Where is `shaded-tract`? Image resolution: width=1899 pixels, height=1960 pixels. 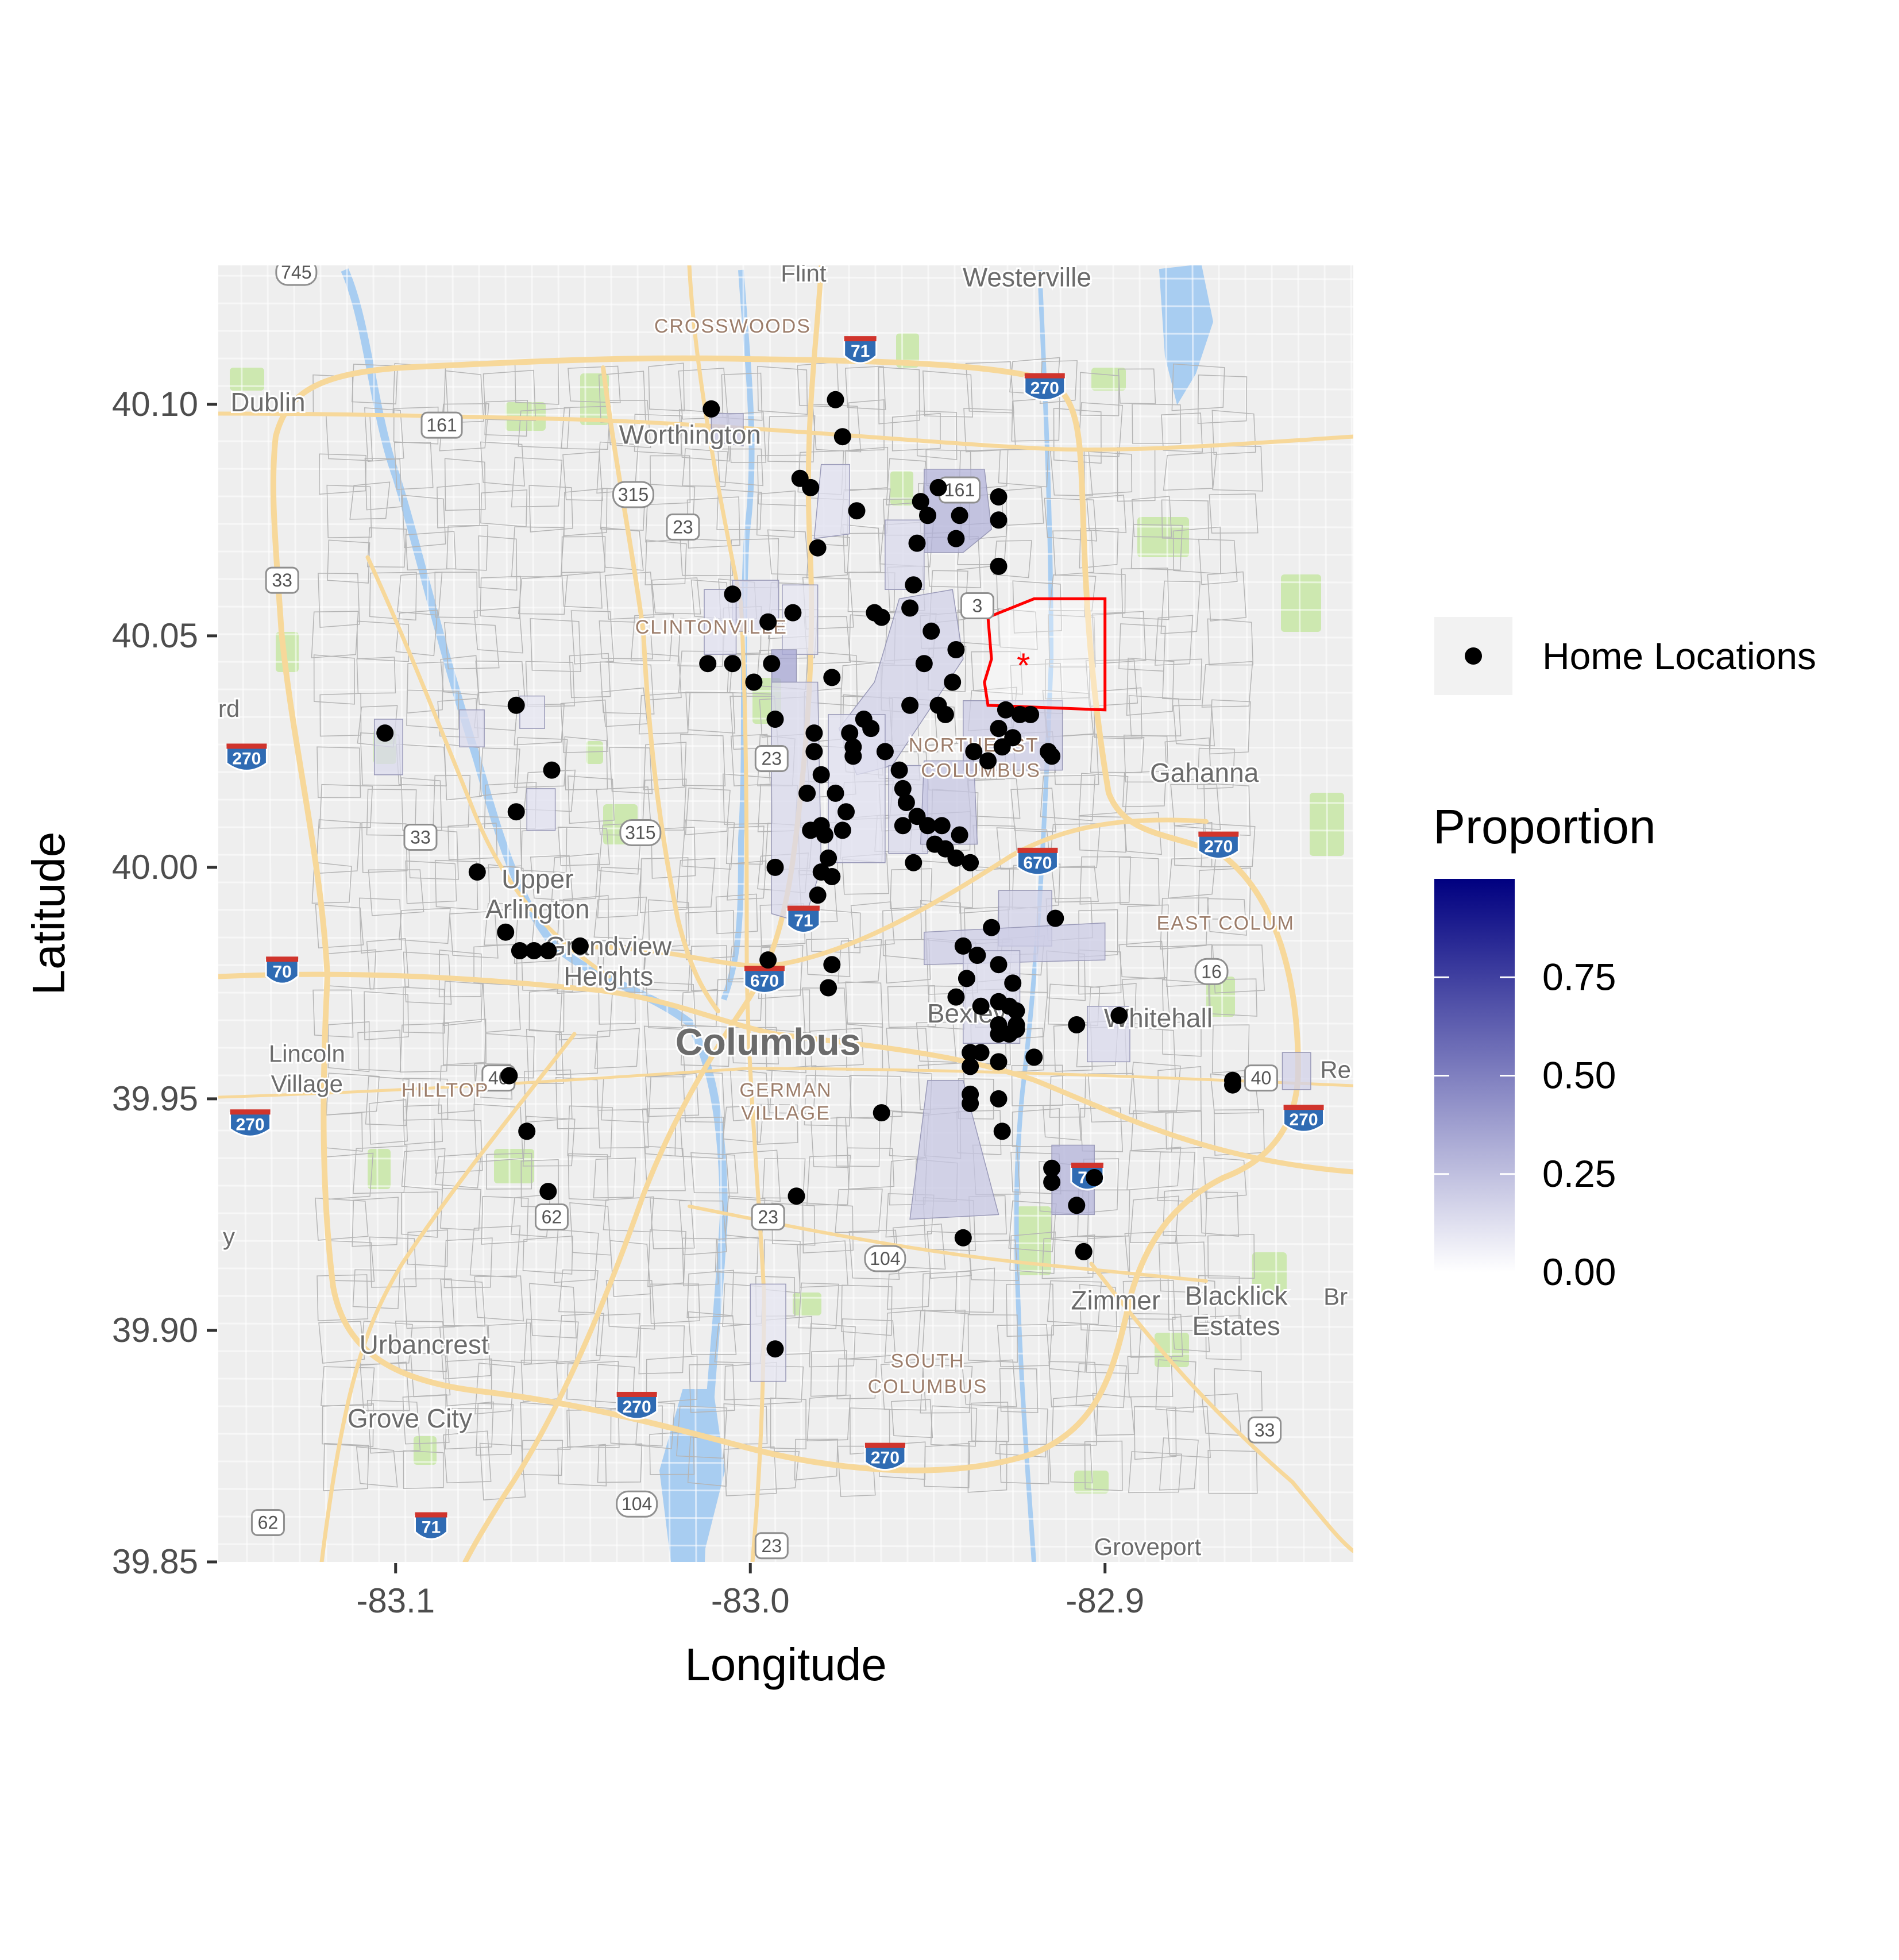
shaded-tract is located at coordinates (1297, 1071).